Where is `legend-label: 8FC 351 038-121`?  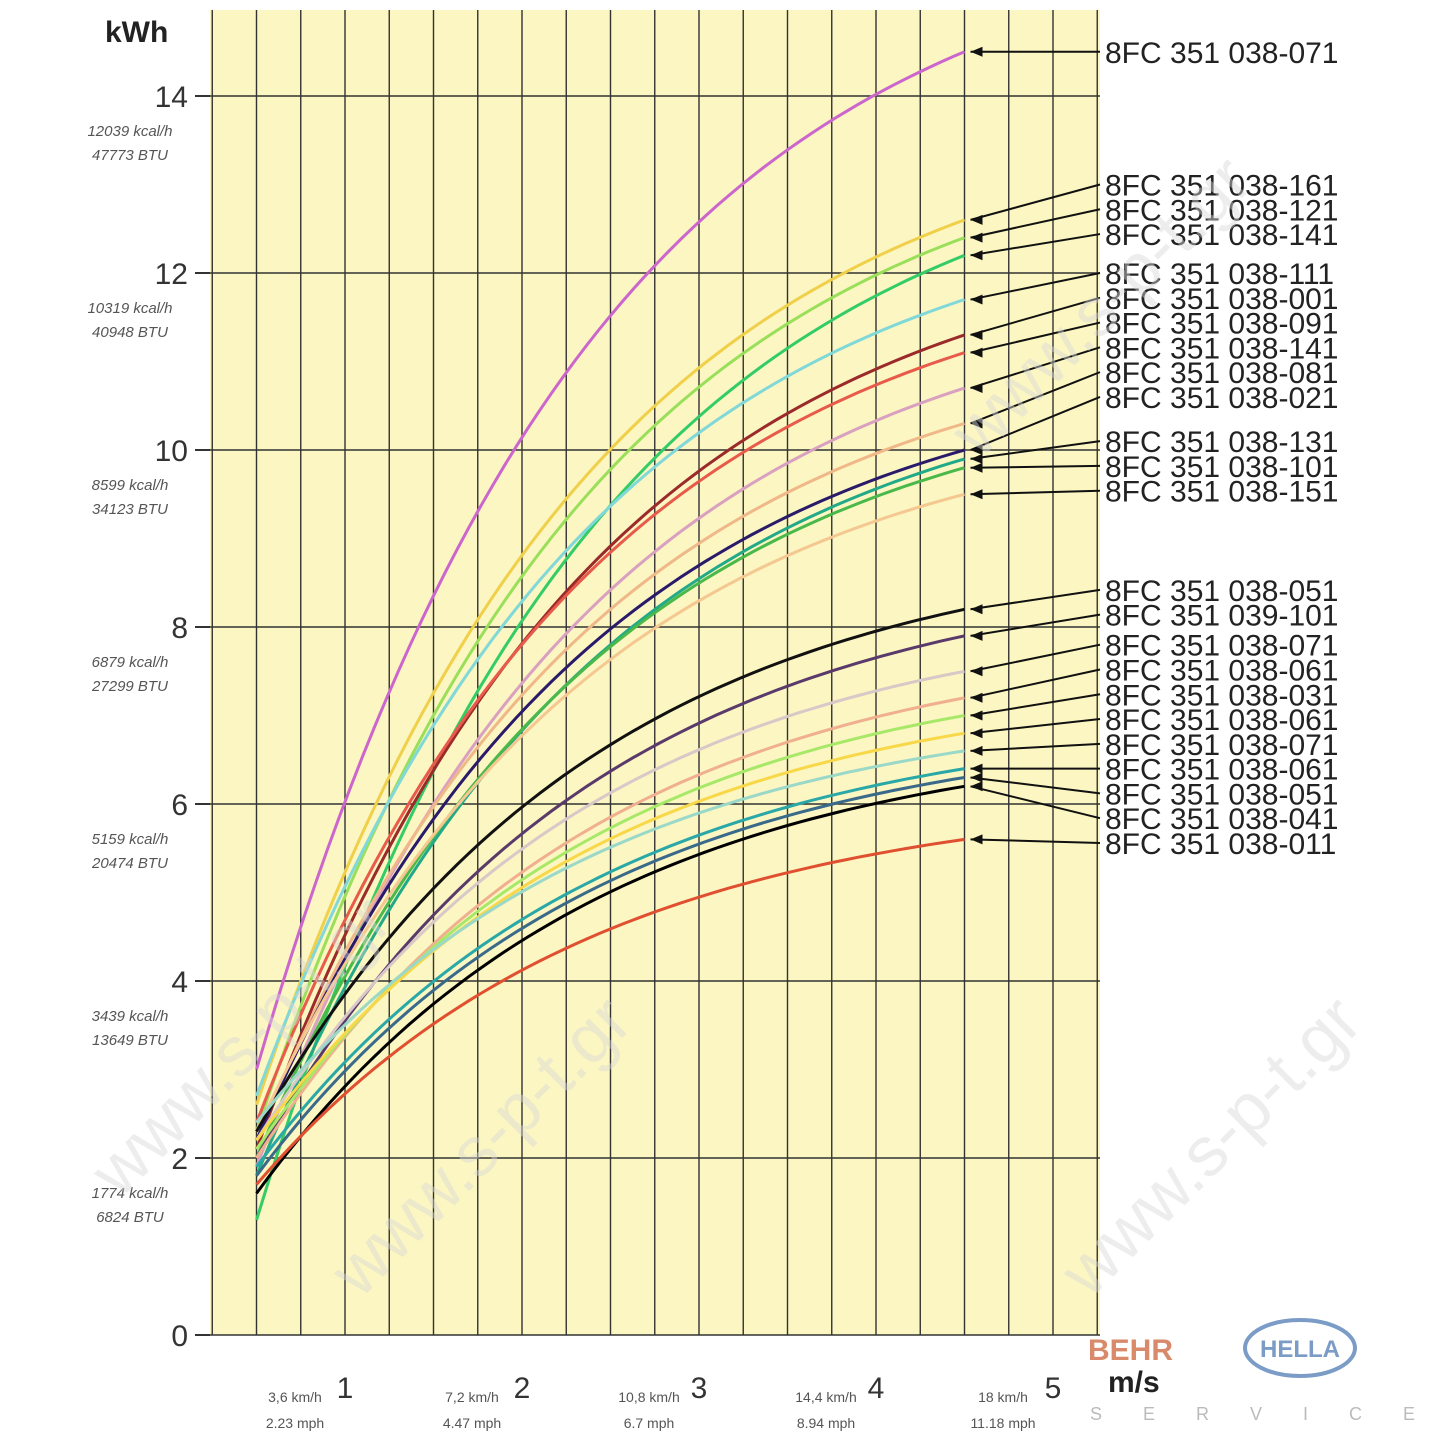
legend-label: 8FC 351 038-121 is located at coordinates (1222, 210).